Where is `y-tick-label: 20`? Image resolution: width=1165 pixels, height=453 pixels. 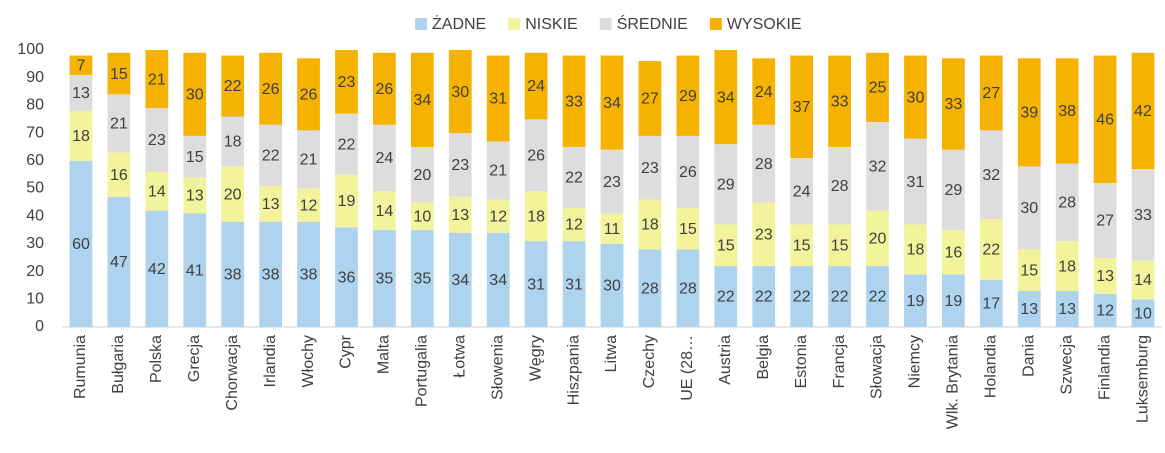 y-tick-label: 20 is located at coordinates (35, 271).